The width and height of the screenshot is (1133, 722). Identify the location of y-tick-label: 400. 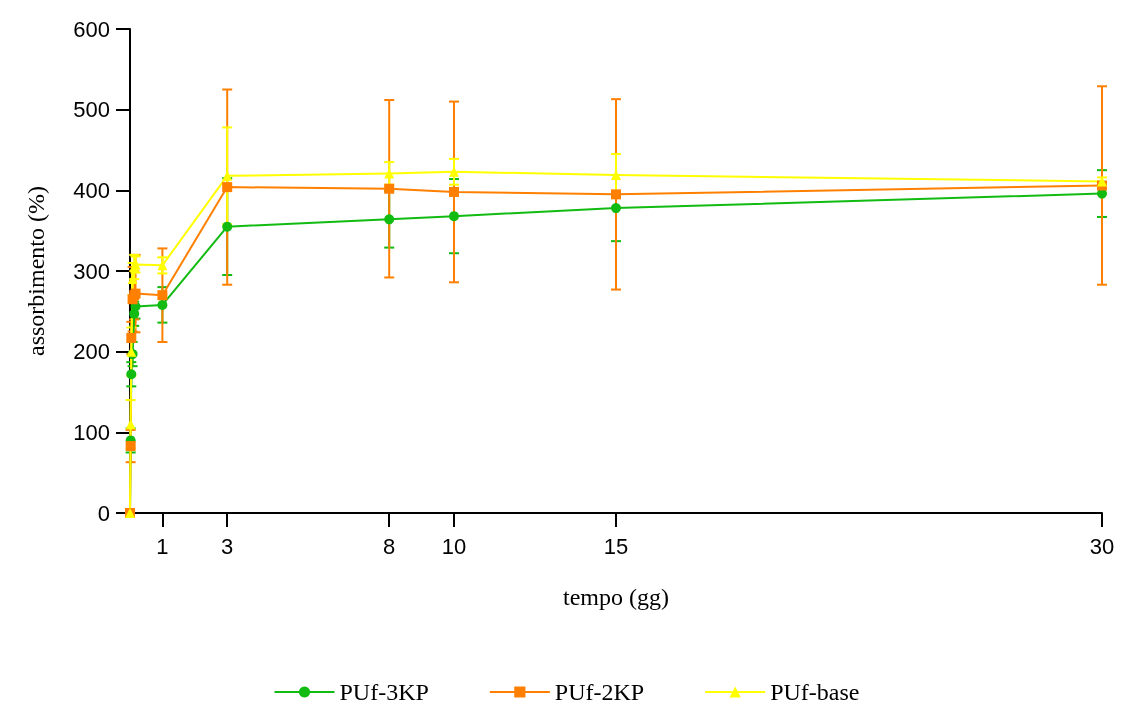
(91, 190).